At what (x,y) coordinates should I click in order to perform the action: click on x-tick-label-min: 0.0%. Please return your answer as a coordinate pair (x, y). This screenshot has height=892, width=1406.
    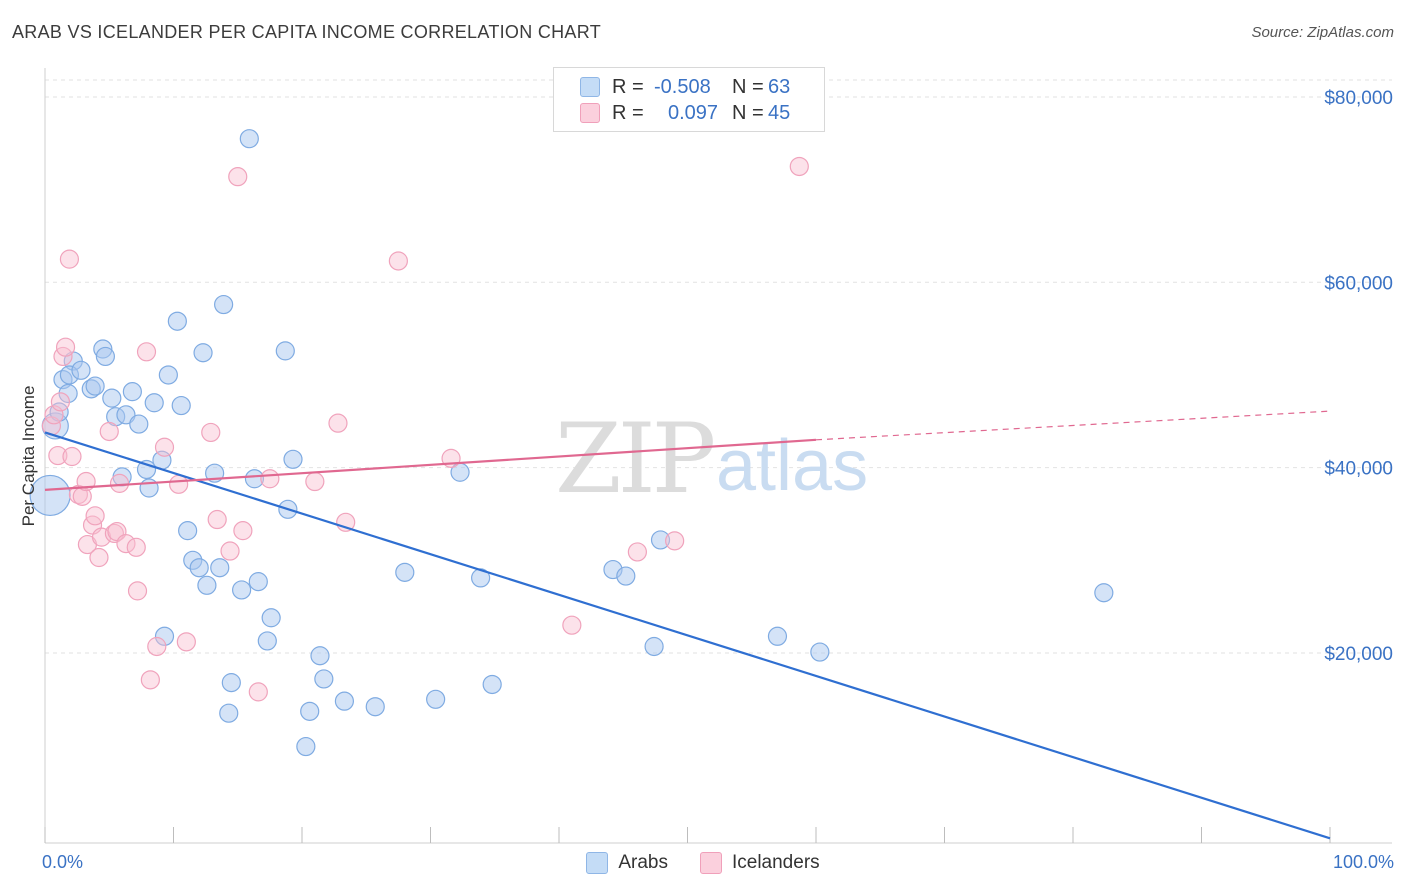
    Looking at the image, I should click on (63, 862).